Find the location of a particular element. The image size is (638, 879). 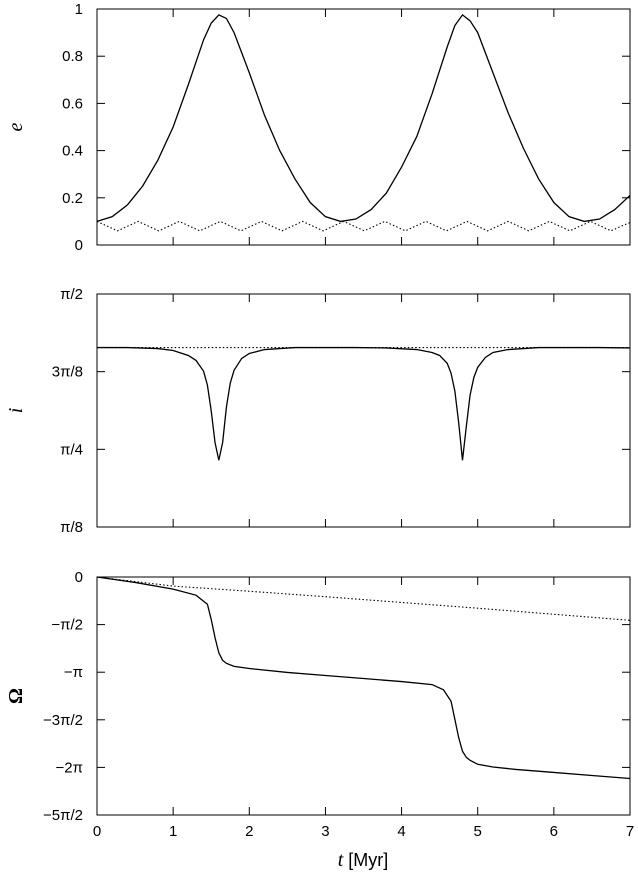

y-tick-label-i: π/2 is located at coordinates (71, 294).